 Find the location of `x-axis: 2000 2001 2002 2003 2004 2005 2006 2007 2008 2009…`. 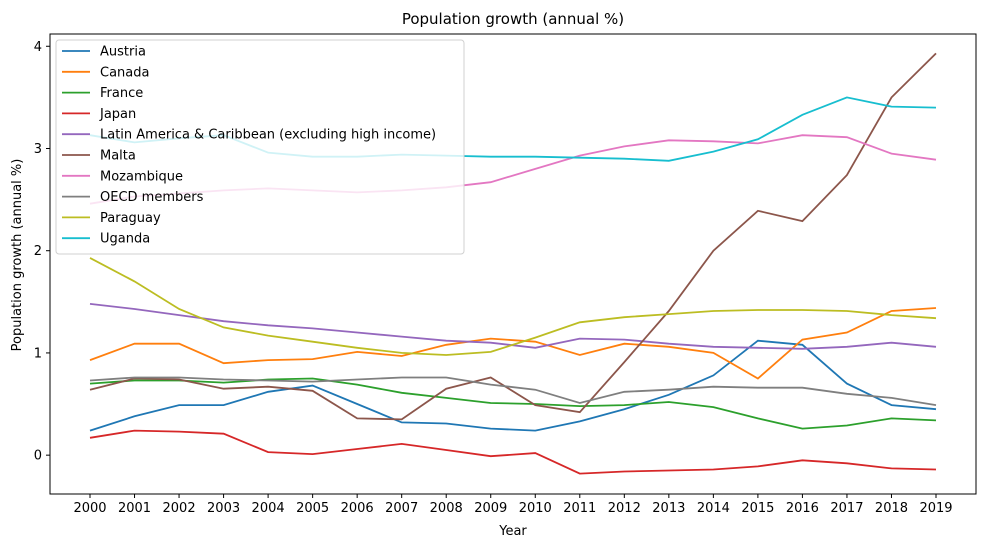

x-axis: 2000 2001 2002 2003 2004 2005 2006 2007 2008 2009… is located at coordinates (513, 505).